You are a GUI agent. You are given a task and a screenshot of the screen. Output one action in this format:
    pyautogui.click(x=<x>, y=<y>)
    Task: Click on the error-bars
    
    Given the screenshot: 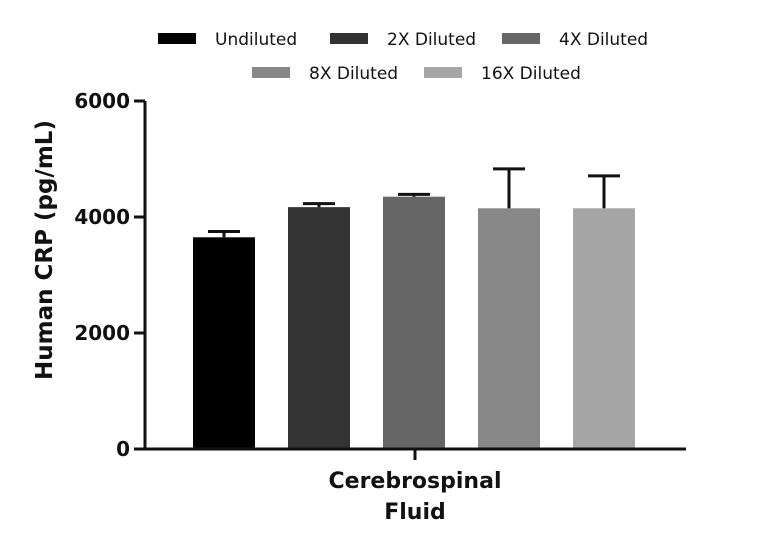 What is the action you would take?
    pyautogui.click(x=414, y=202)
    